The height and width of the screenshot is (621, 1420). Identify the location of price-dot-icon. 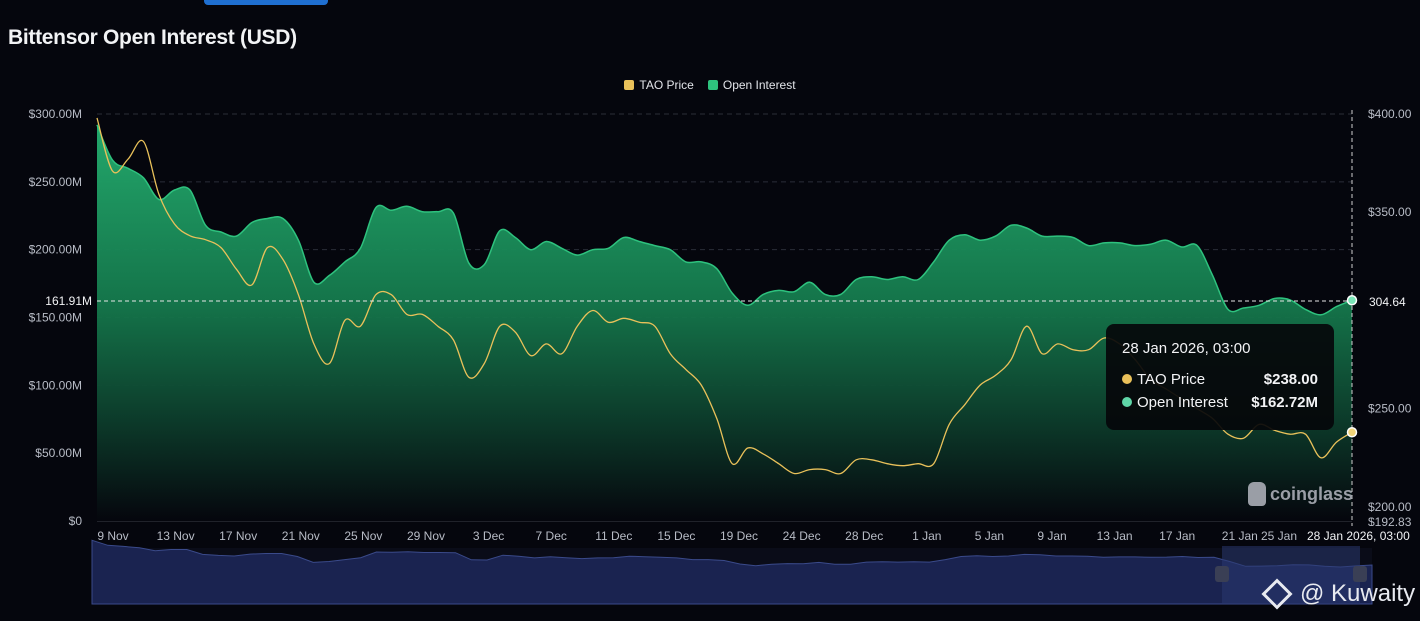
(1127, 379).